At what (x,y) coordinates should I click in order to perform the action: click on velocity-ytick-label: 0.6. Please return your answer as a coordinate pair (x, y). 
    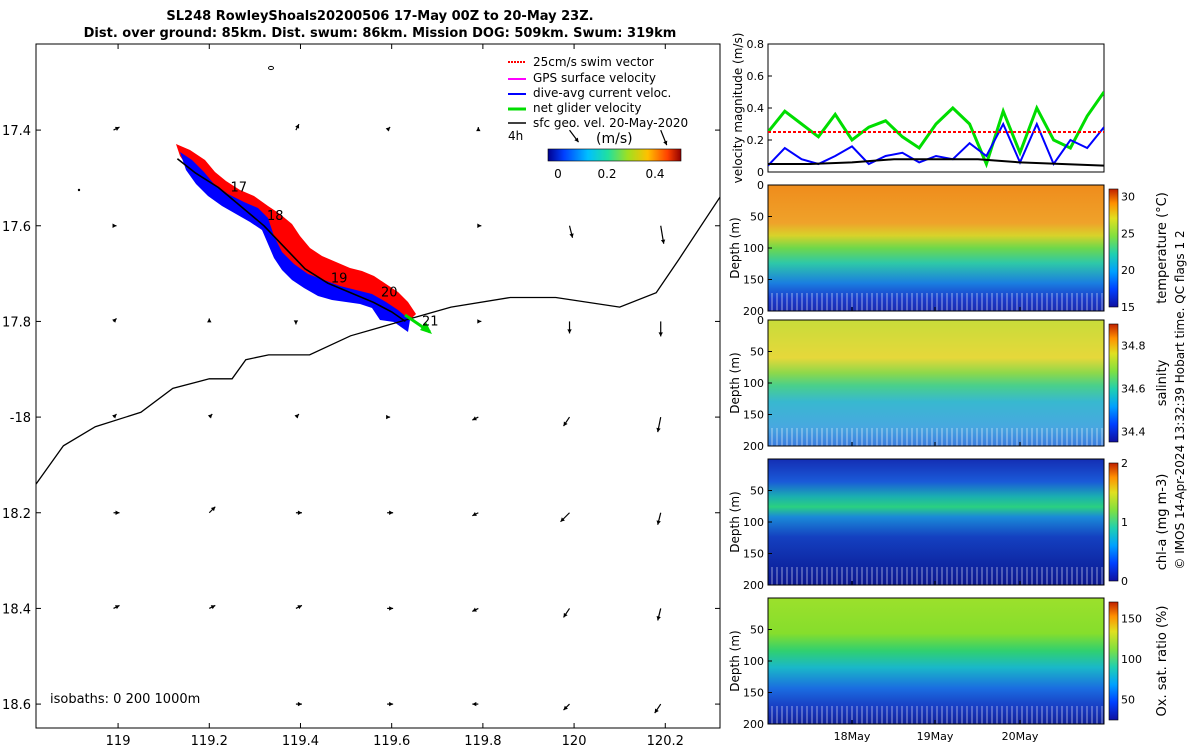
    Looking at the image, I should click on (756, 76).